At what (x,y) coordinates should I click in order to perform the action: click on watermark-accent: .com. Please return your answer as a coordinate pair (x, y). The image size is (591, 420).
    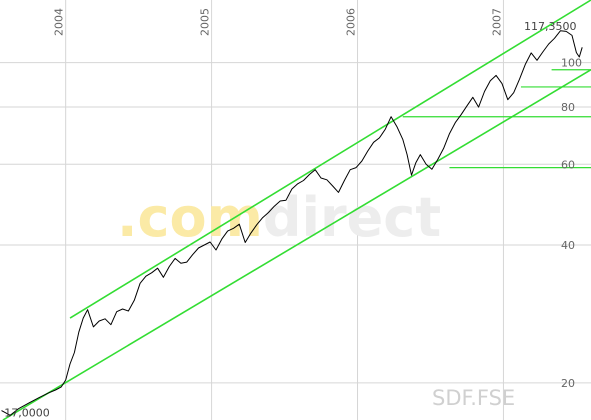
    Looking at the image, I should click on (190, 217).